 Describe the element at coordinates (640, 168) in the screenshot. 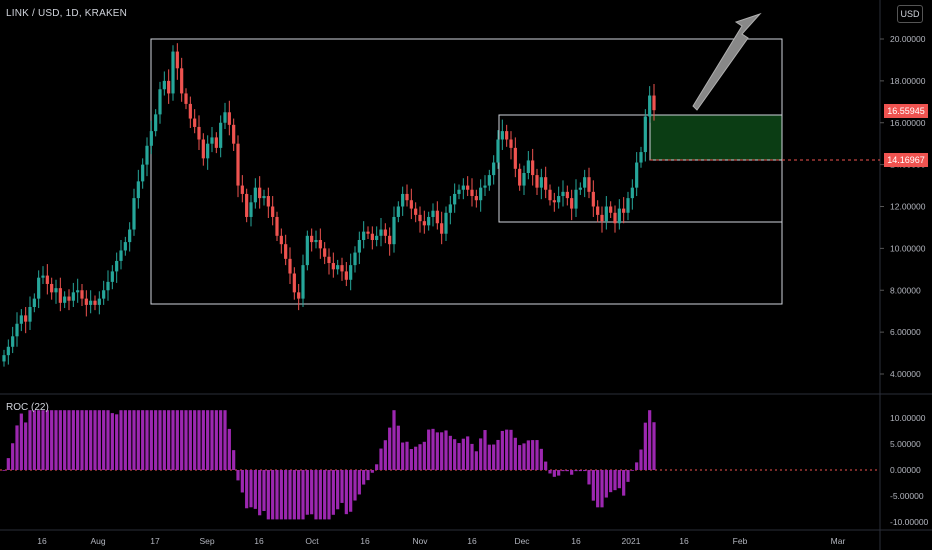

I see `consolidation-rectangle` at that location.